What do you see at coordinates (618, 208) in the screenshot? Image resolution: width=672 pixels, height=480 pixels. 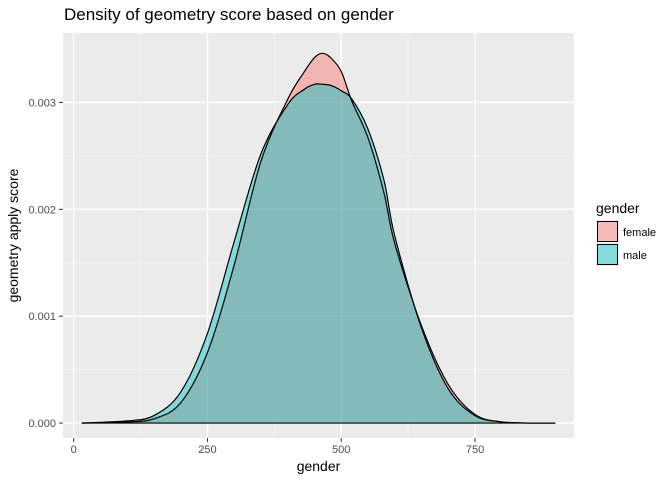 I see `legend-title: gender` at bounding box center [618, 208].